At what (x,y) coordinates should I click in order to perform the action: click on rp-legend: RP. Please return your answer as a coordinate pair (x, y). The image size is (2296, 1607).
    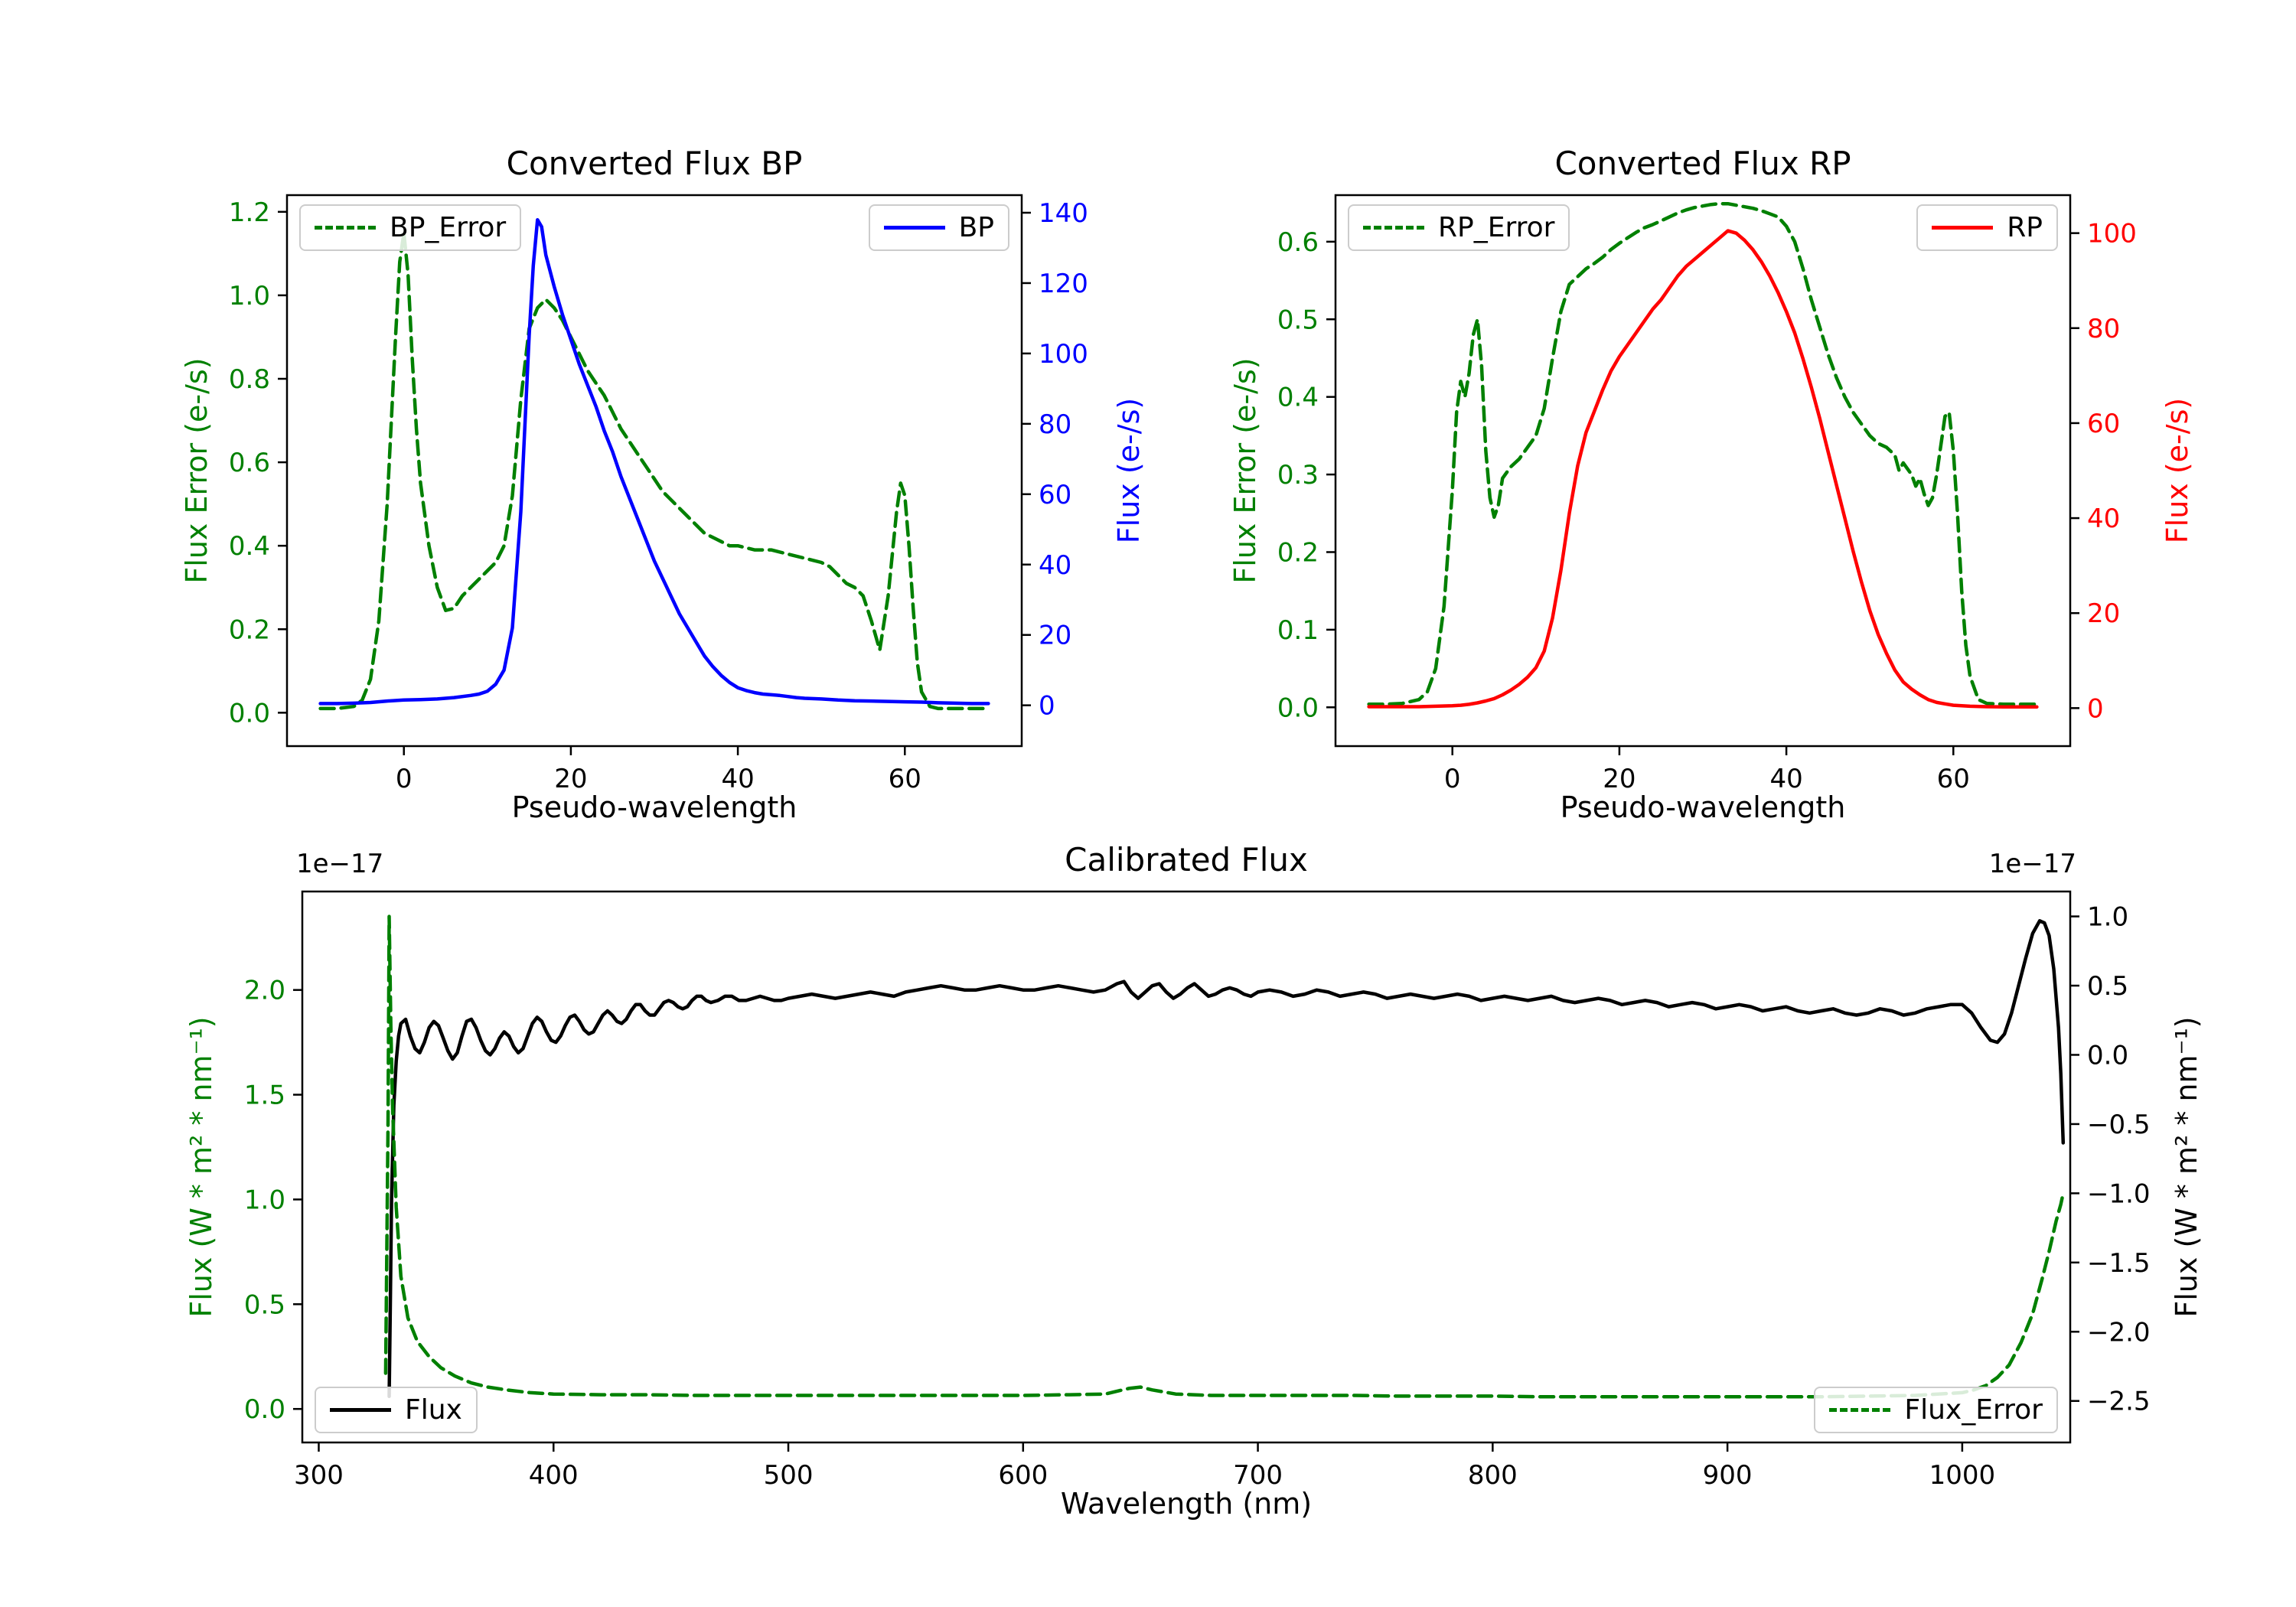
    Looking at the image, I should click on (1987, 228).